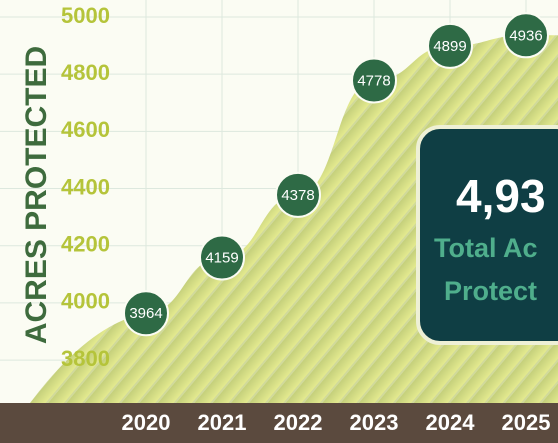 This screenshot has width=558, height=443. I want to click on callout-line: Protect, so click(490, 291).